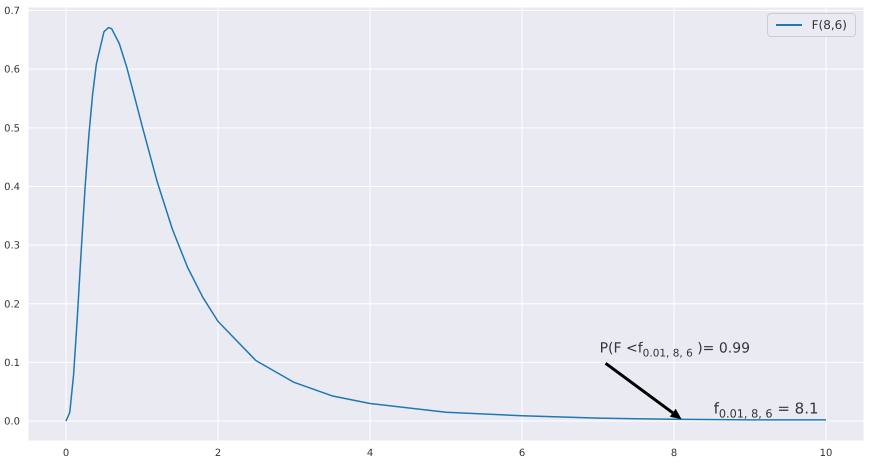 This screenshot has height=465, width=871. What do you see at coordinates (829, 25) in the screenshot?
I see `legend-label: F(8,6)` at bounding box center [829, 25].